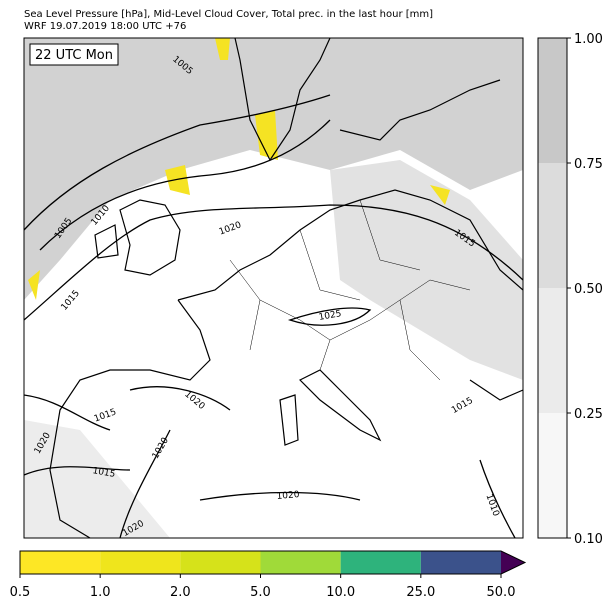  Describe the element at coordinates (588, 164) in the screenshot. I see `cloud-colorbar-tick-label: 0.75` at that location.